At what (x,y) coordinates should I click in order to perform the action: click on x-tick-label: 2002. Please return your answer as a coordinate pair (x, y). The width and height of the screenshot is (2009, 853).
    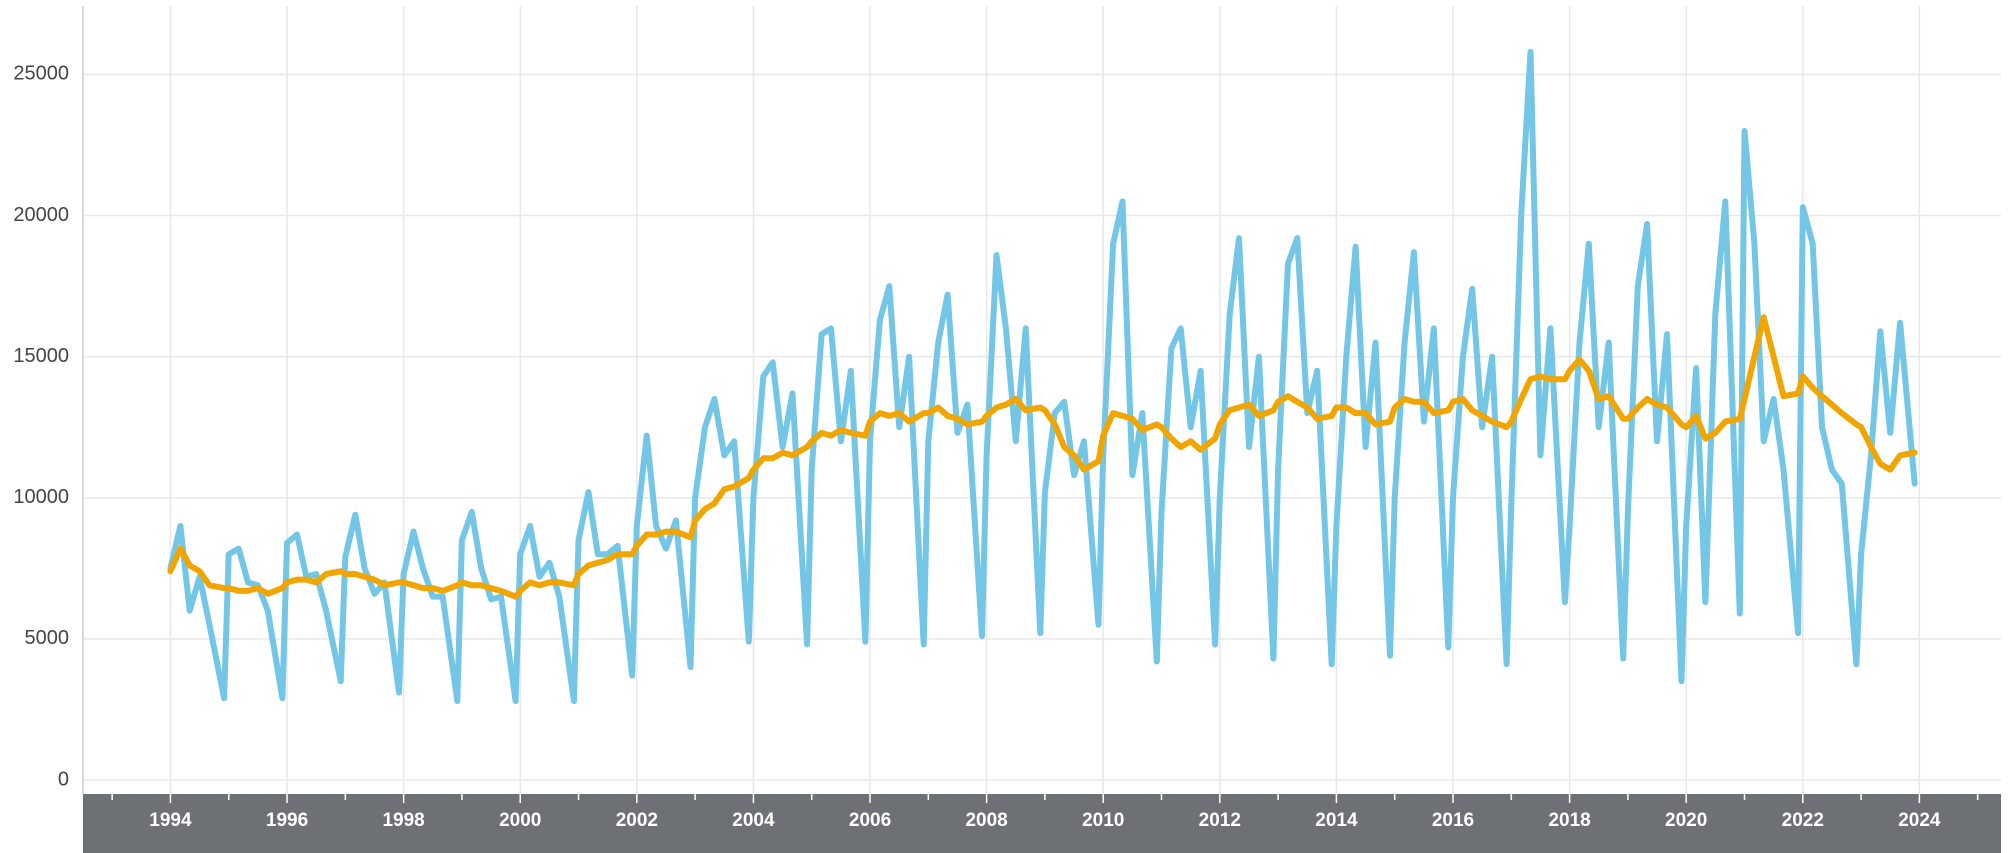
    Looking at the image, I should click on (637, 820).